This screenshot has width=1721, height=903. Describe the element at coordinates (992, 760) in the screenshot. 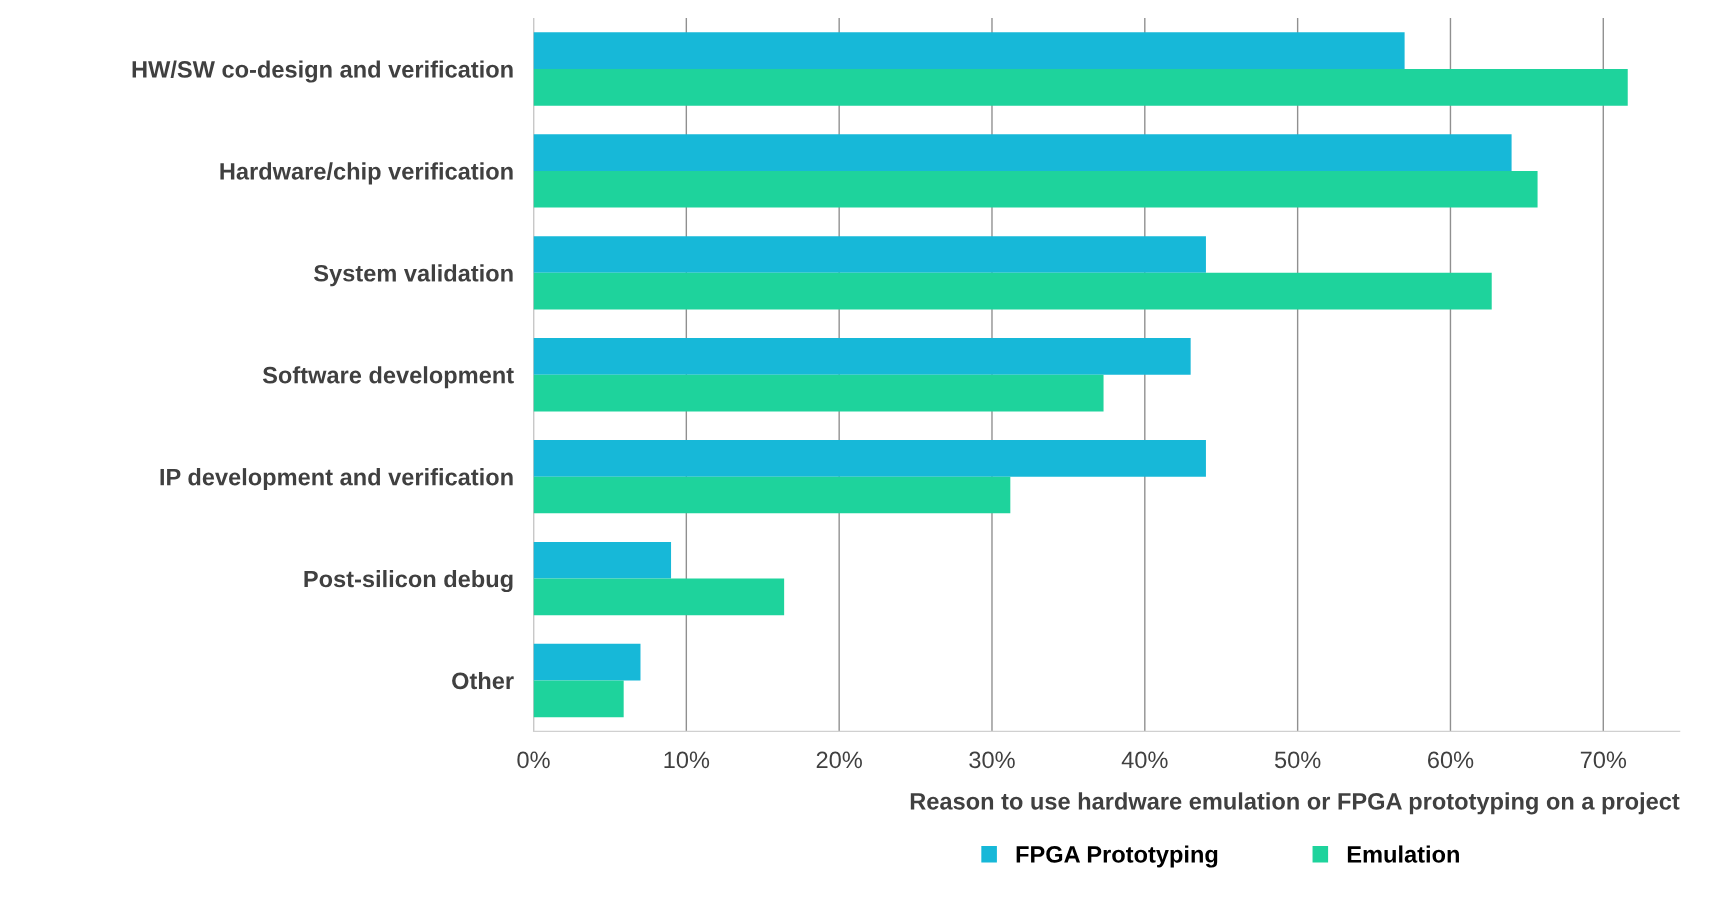

I see `x-tick-label: 30%` at that location.